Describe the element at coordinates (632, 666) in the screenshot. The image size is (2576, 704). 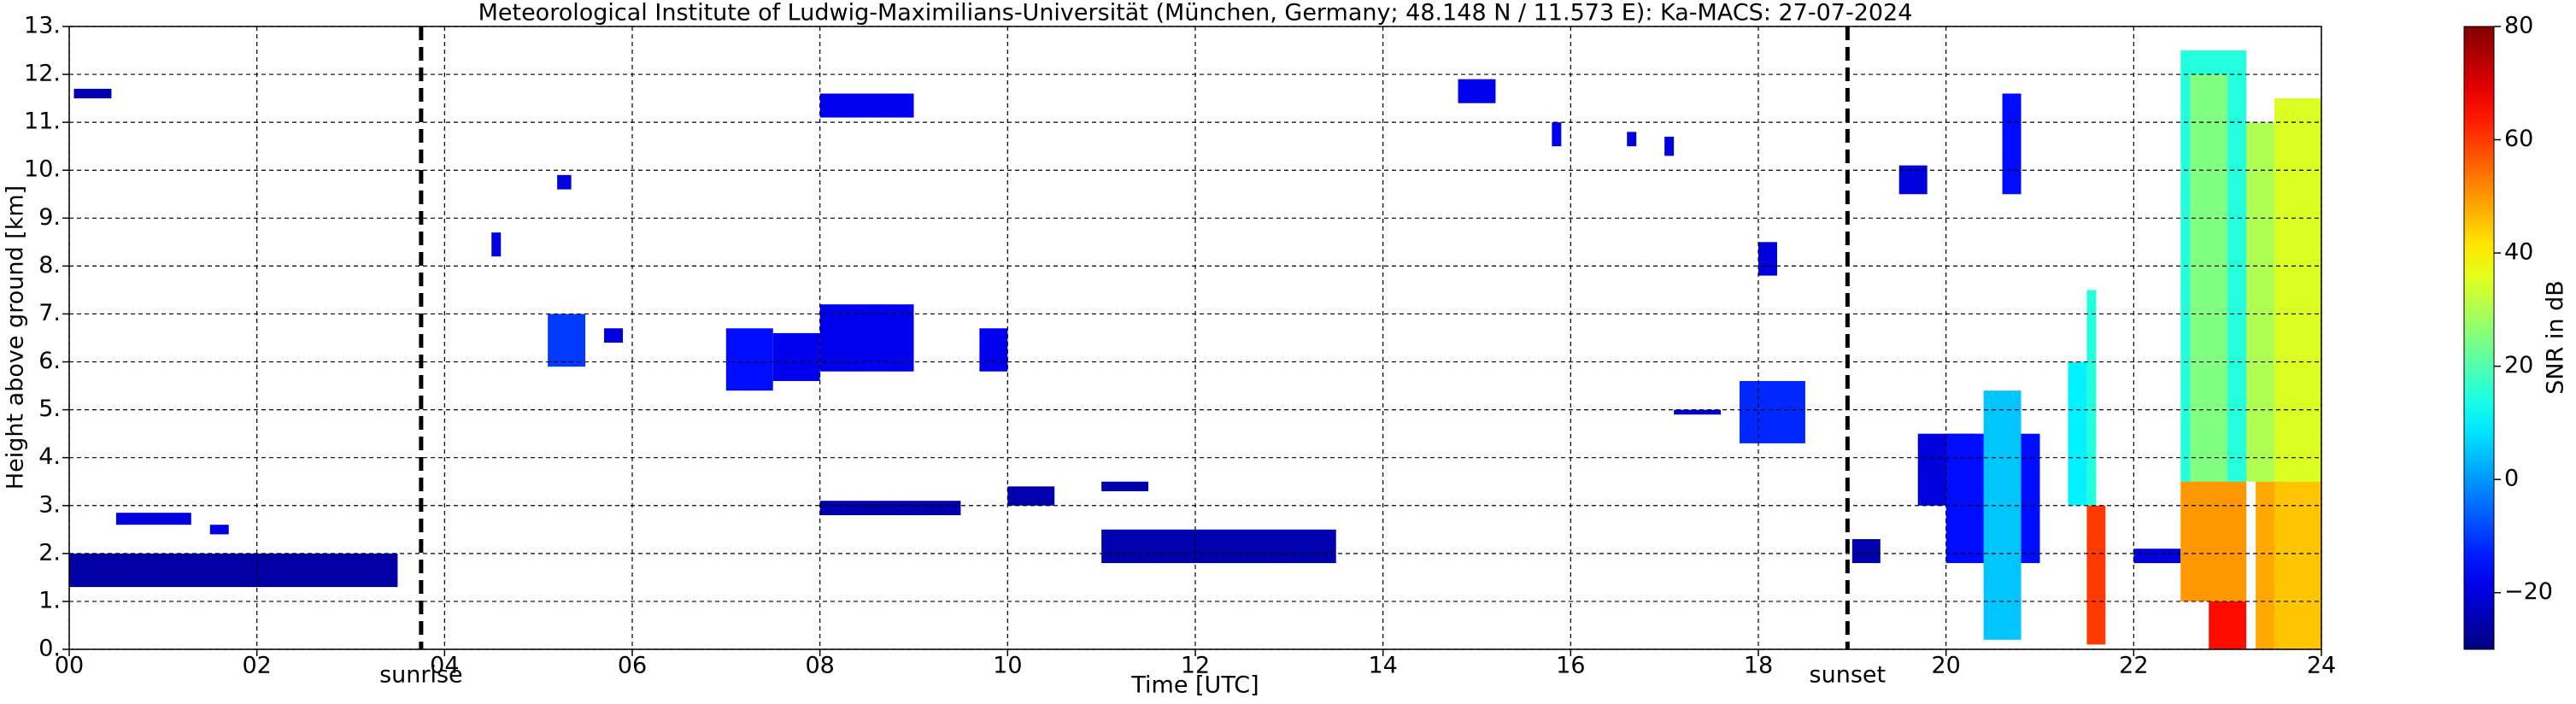
I see `x-tick-label: 06` at that location.